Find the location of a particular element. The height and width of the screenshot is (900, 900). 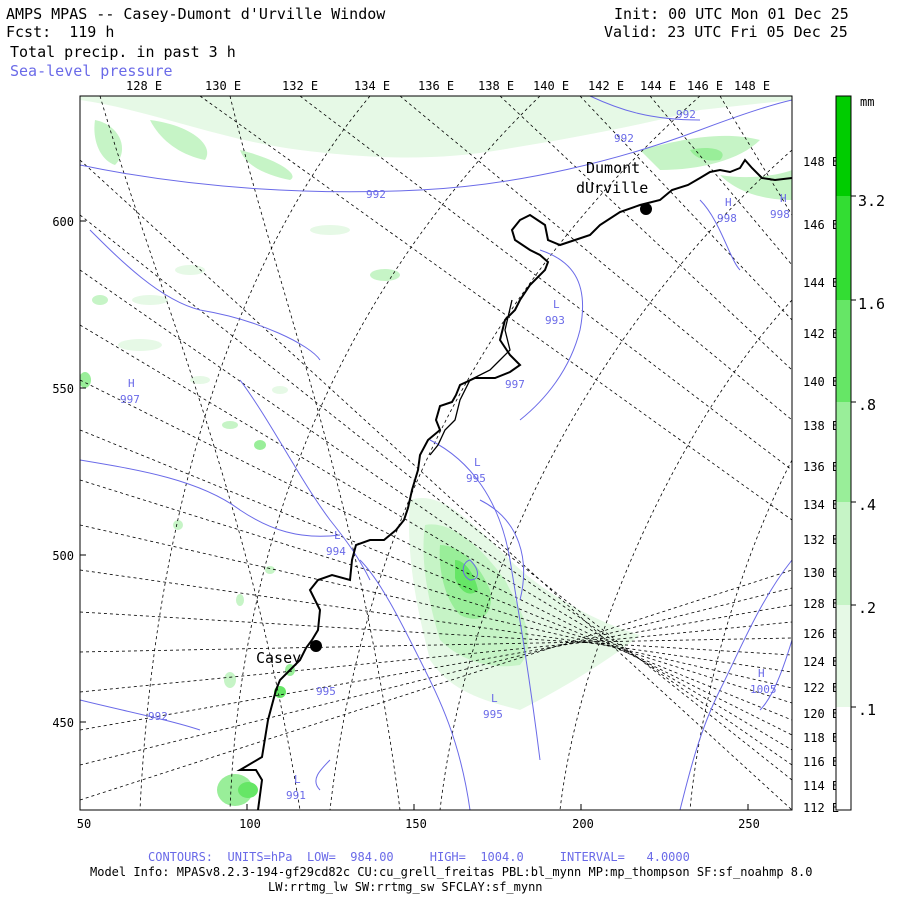

x-axis-label: 100 is located at coordinates (250, 824).